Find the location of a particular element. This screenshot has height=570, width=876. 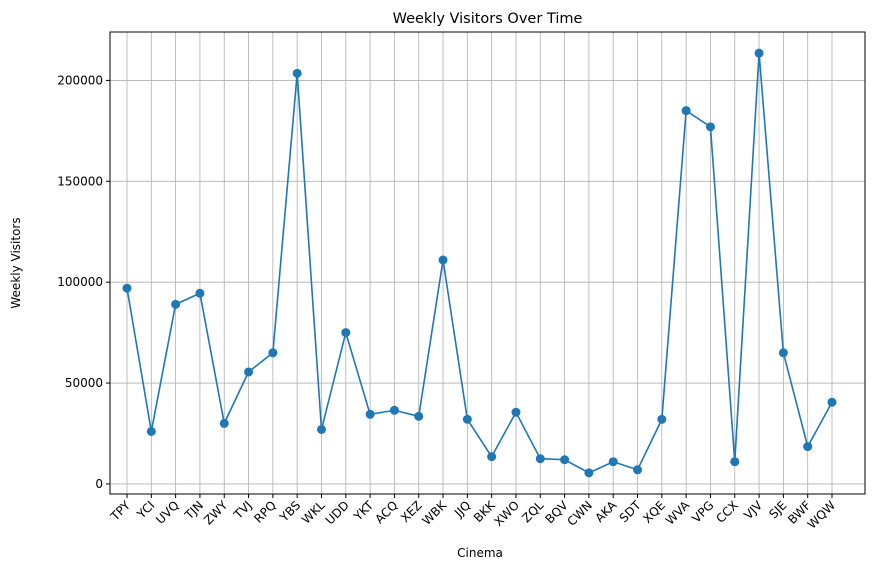

y-tick-label: 50000 is located at coordinates (84, 383).